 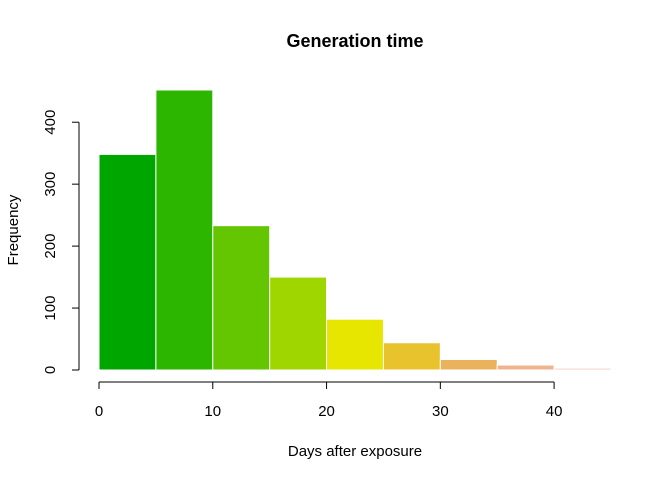 What do you see at coordinates (99, 411) in the screenshot?
I see `x-tick-label-0: 0` at bounding box center [99, 411].